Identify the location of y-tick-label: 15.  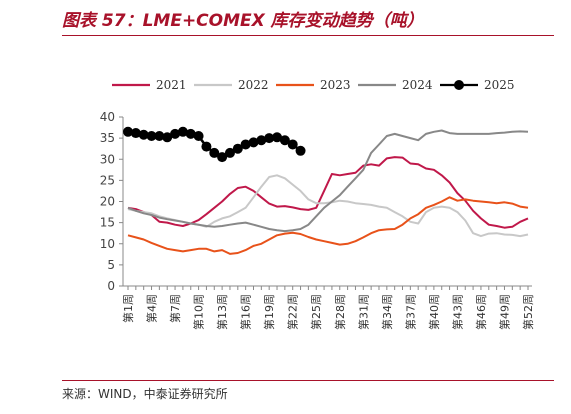
(107, 223).